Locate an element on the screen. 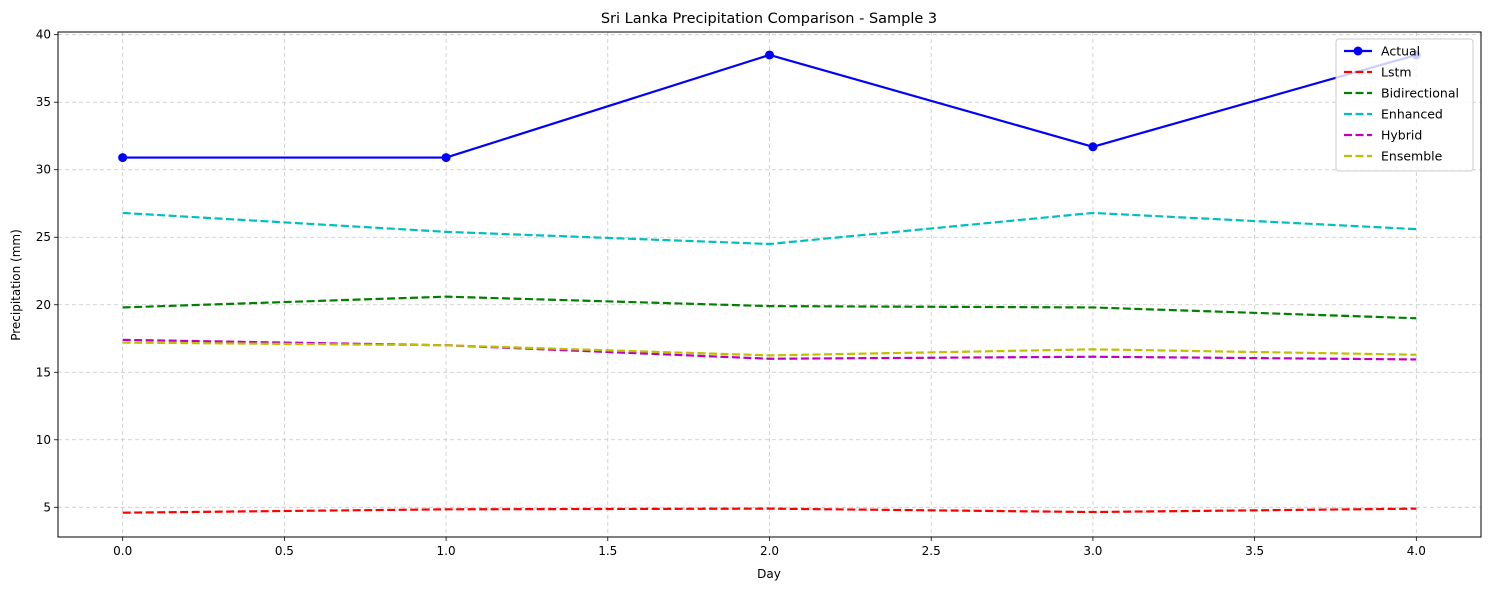  y-tick-label: 20 is located at coordinates (43, 305).